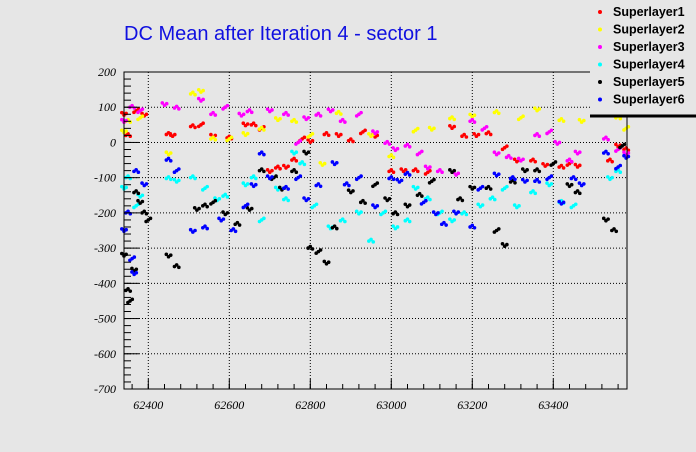  What do you see at coordinates (391, 405) in the screenshot?
I see `x-tick-label: 63000` at bounding box center [391, 405].